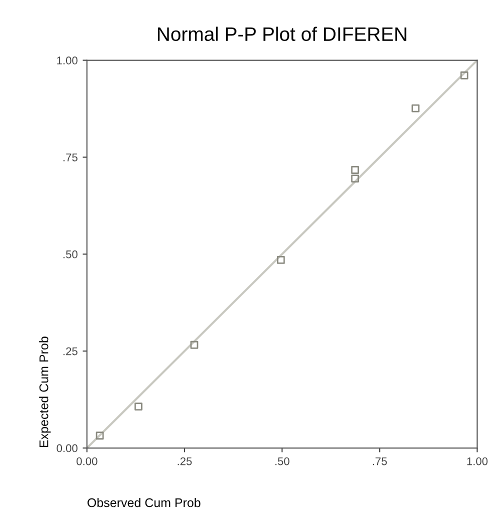 The width and height of the screenshot is (494, 524). I want to click on y-tick-label: .75, so click(70, 158).